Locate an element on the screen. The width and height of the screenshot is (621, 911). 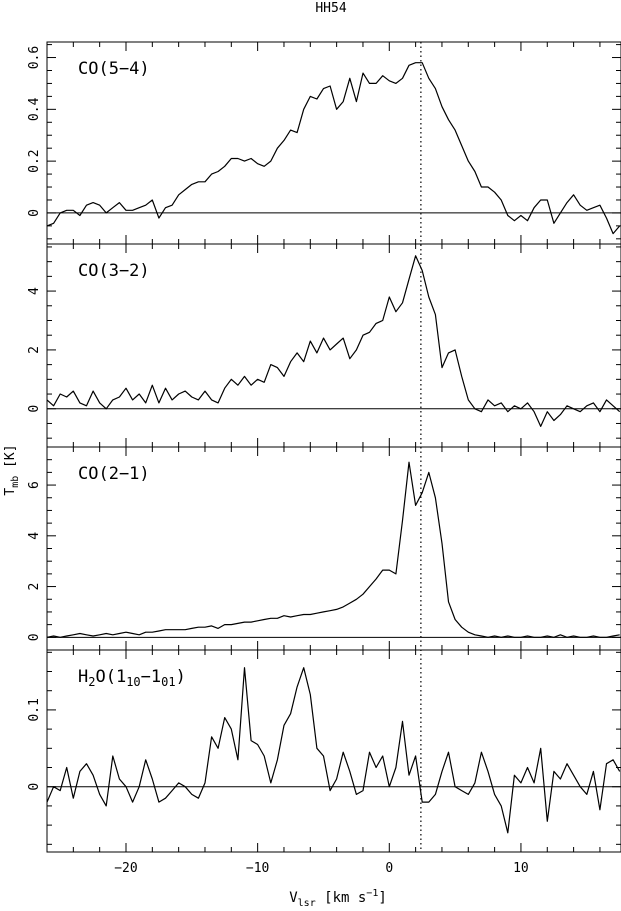
line-label: H2O(110−101) is located at coordinates (132, 678).